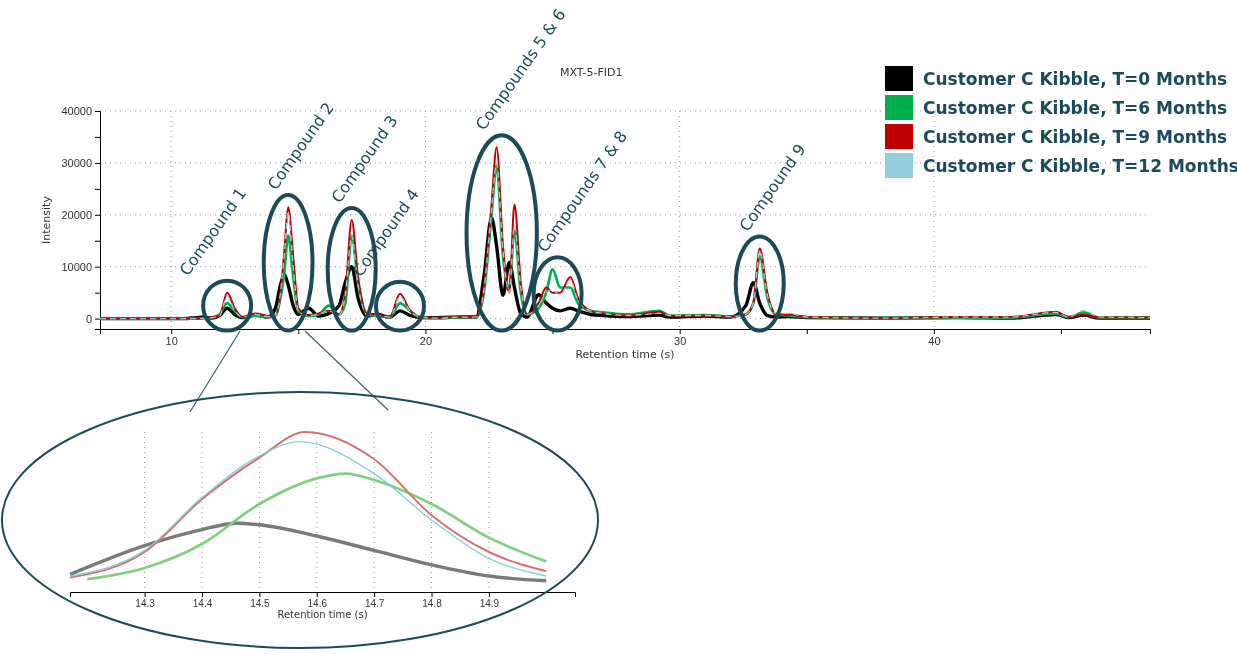  Describe the element at coordinates (426, 340) in the screenshot. I see `x-tick-label: 20` at that location.